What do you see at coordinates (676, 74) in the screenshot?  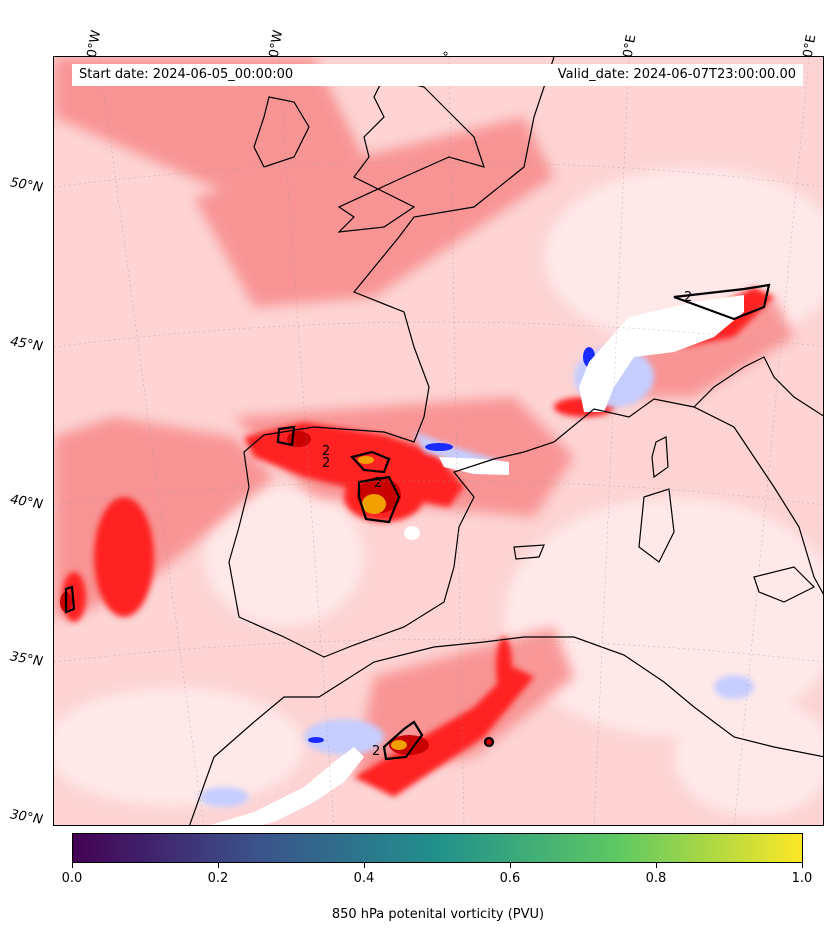 I see `valid-date-text: Valid_date: 2024-06-07T23:00:00.00` at bounding box center [676, 74].